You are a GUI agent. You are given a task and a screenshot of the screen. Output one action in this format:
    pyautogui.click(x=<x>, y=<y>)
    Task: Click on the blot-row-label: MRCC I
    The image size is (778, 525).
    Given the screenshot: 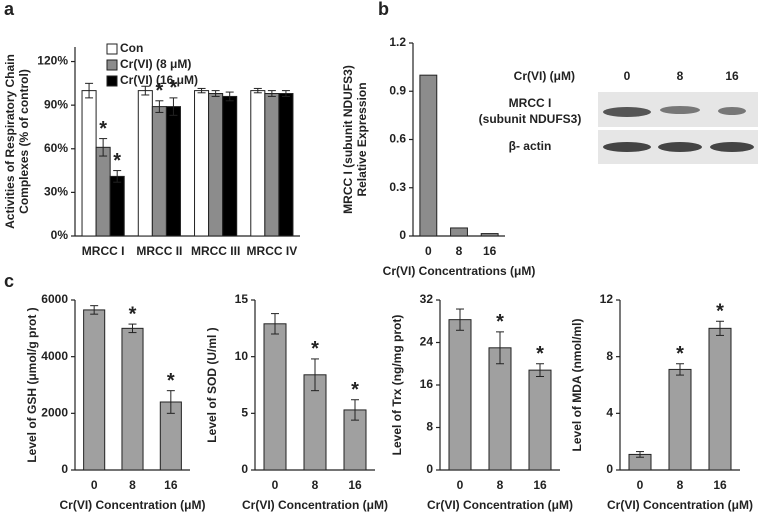 What is the action you would take?
    pyautogui.click(x=530, y=103)
    